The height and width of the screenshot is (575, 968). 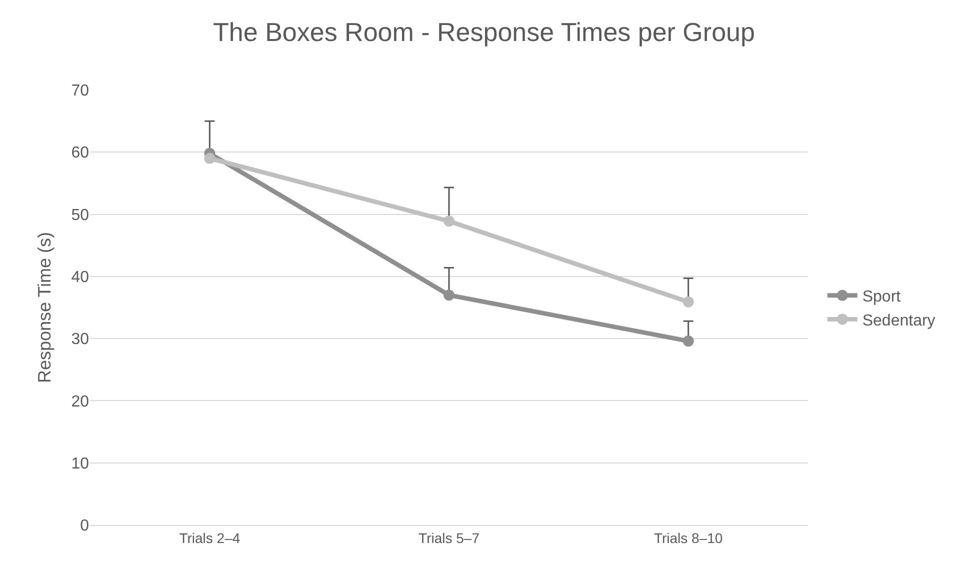 What do you see at coordinates (882, 297) in the screenshot?
I see `legend-label: Sport` at bounding box center [882, 297].